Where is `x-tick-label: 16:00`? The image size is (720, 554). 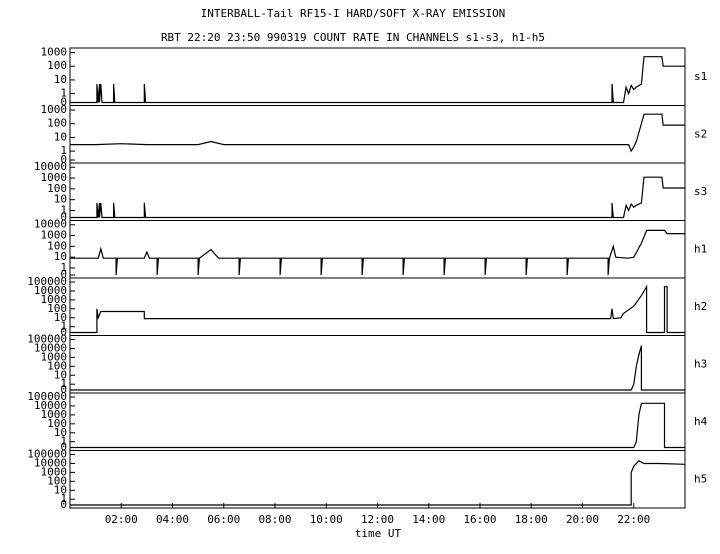
x-tick-label: 16:00 is located at coordinates (479, 519).